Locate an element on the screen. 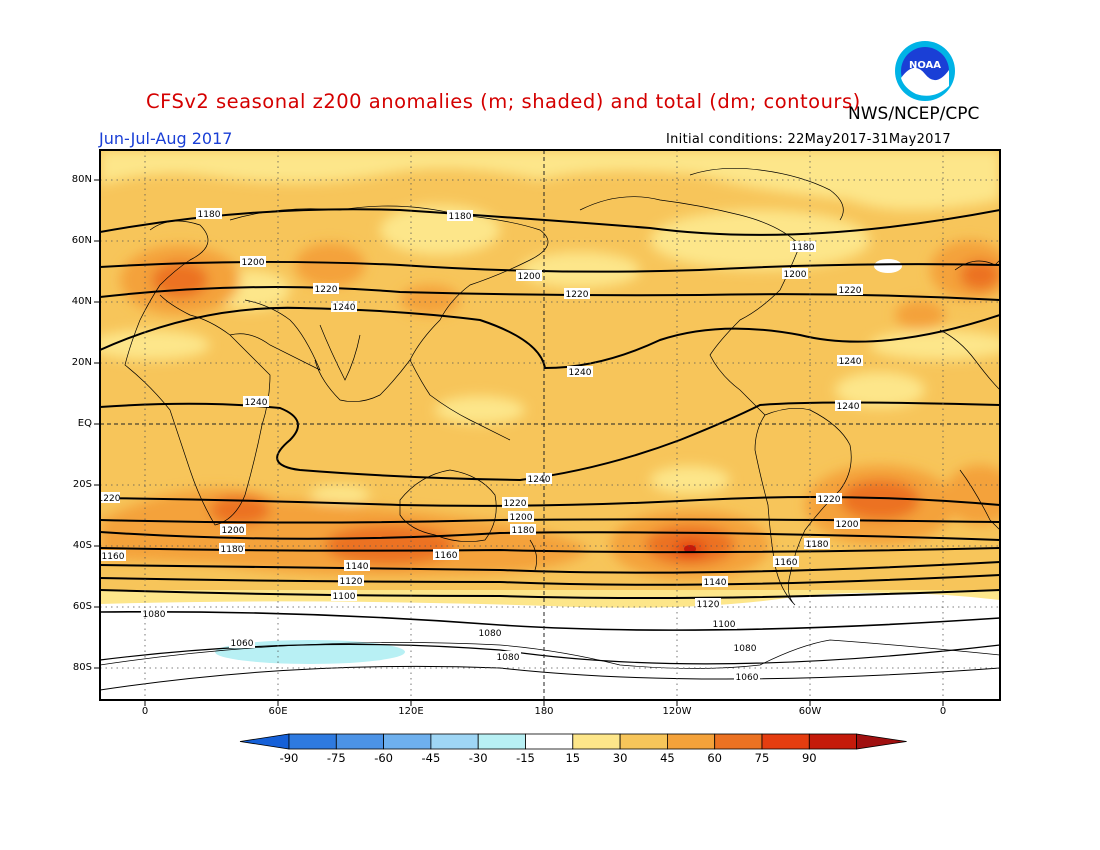  lon-label: 120W is located at coordinates (677, 711).